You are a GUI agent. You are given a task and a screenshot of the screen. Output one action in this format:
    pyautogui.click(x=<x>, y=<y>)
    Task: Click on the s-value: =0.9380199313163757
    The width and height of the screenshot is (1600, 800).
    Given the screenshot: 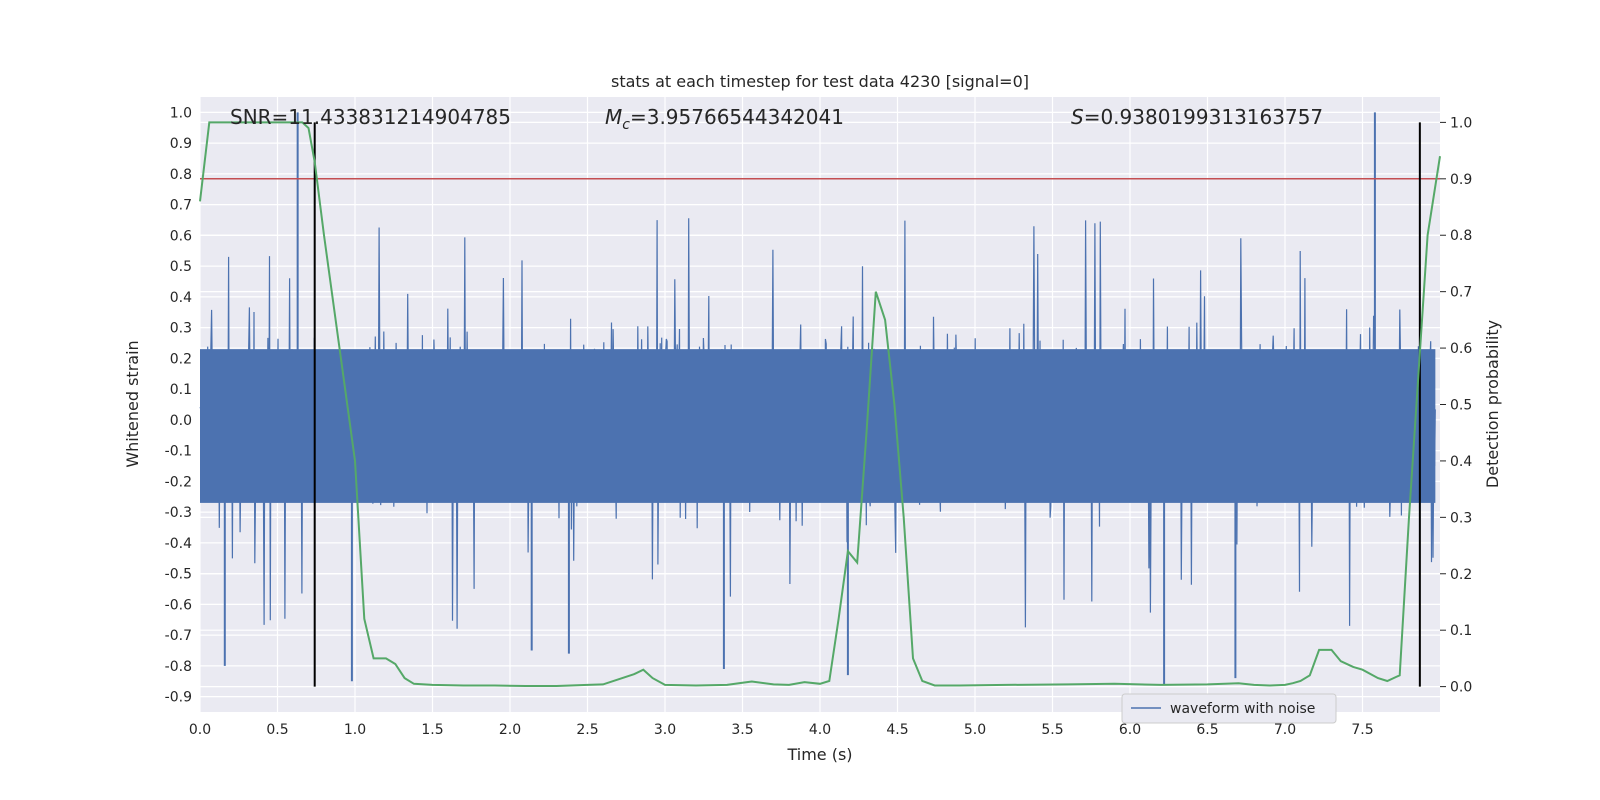 What is the action you would take?
    pyautogui.click(x=1203, y=117)
    